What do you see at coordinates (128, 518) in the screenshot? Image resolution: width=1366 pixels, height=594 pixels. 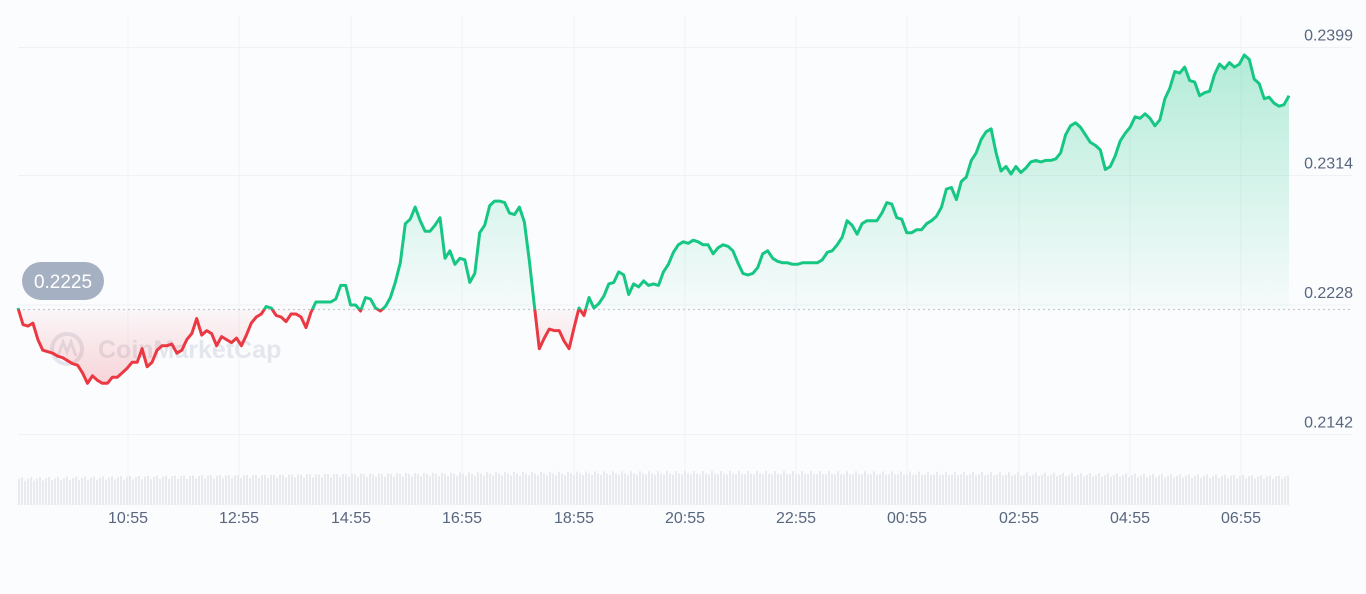 I see `x-tick-label-0: 10:55` at bounding box center [128, 518].